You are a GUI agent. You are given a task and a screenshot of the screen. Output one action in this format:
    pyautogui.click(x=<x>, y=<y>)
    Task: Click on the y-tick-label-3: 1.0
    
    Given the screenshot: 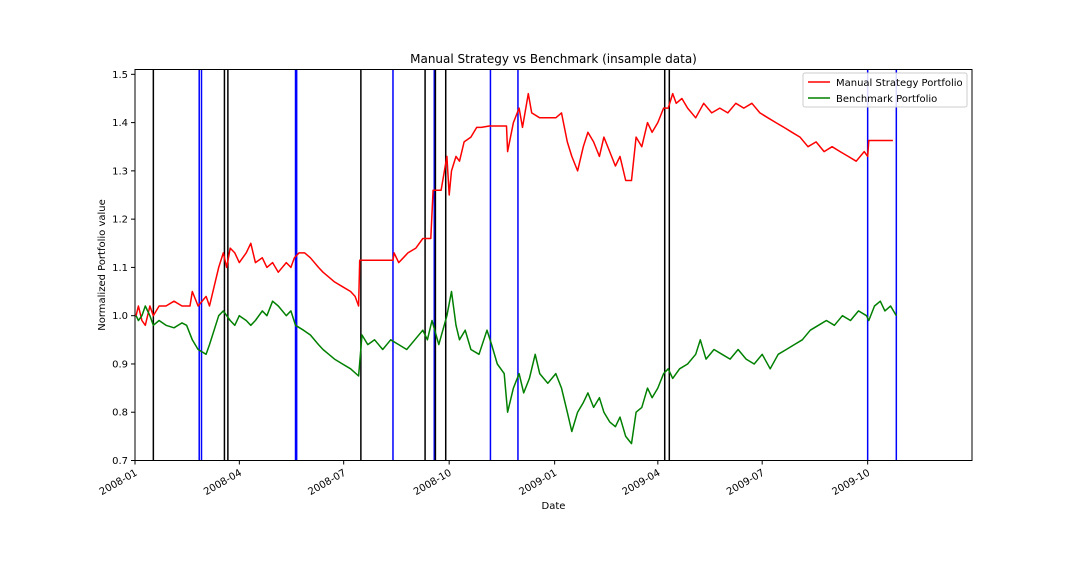 What is the action you would take?
    pyautogui.click(x=120, y=316)
    